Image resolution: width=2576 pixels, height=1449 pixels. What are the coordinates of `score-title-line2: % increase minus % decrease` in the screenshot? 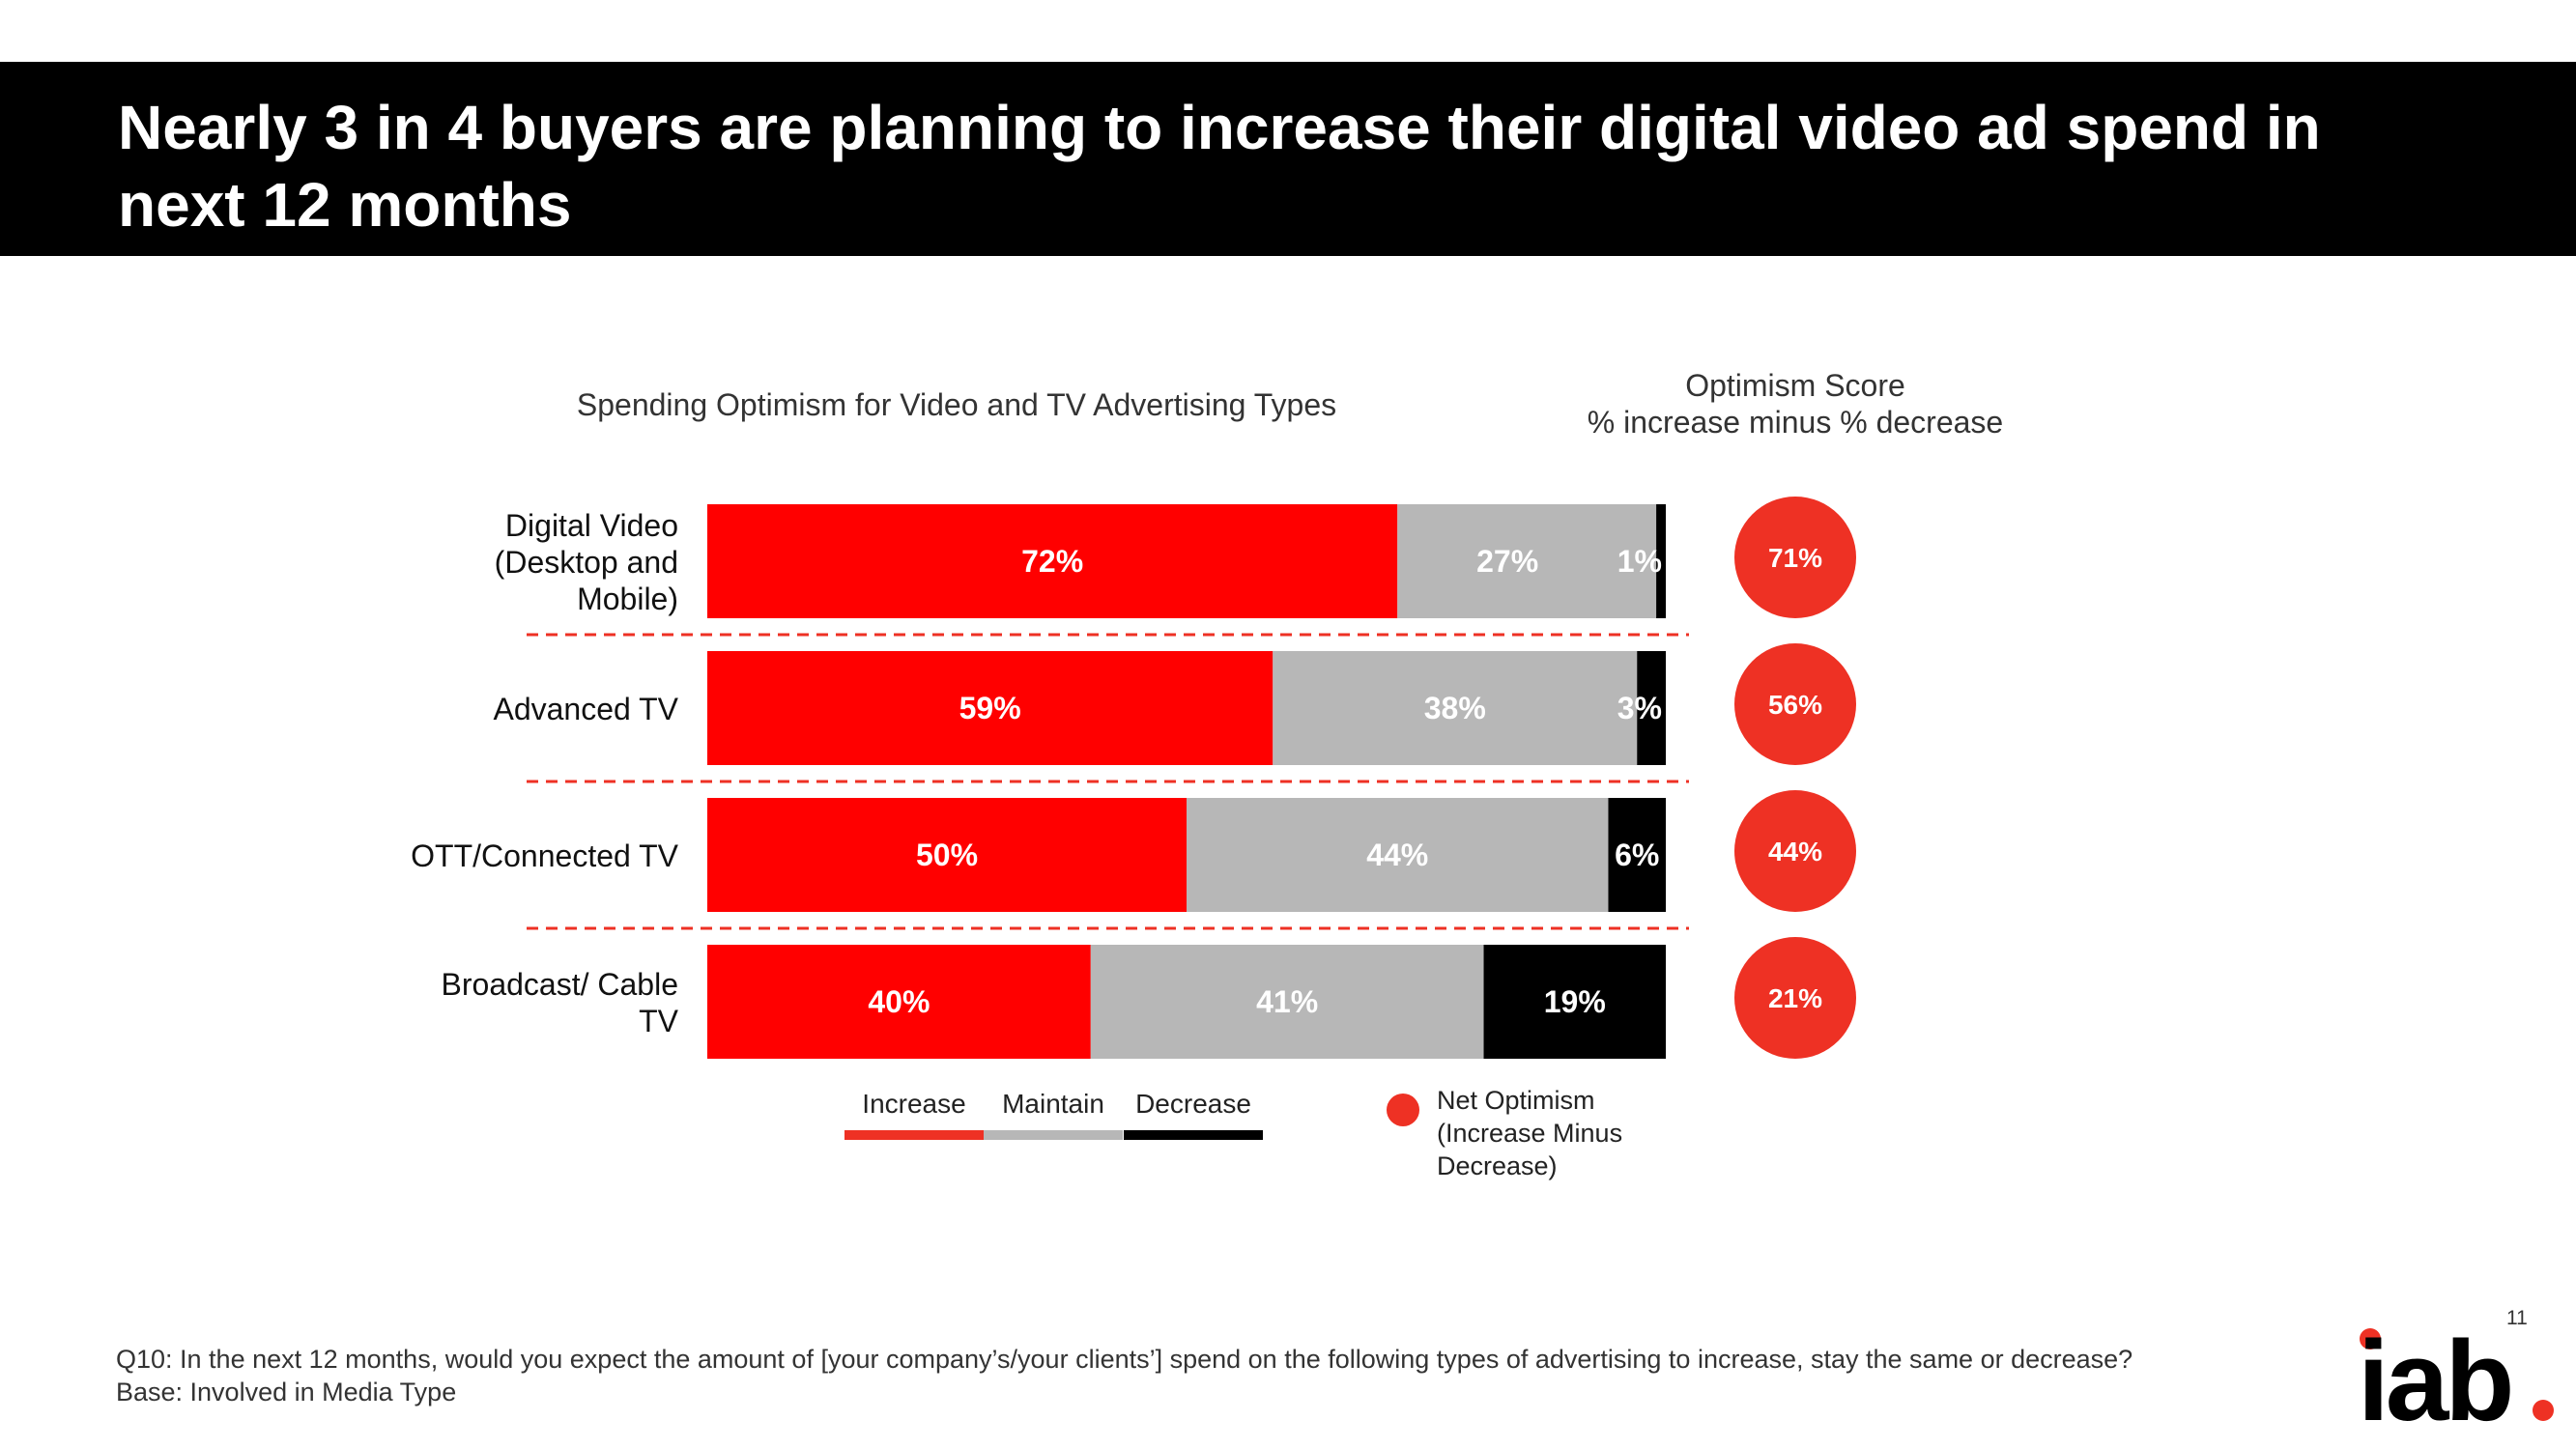 It's located at (1796, 422).